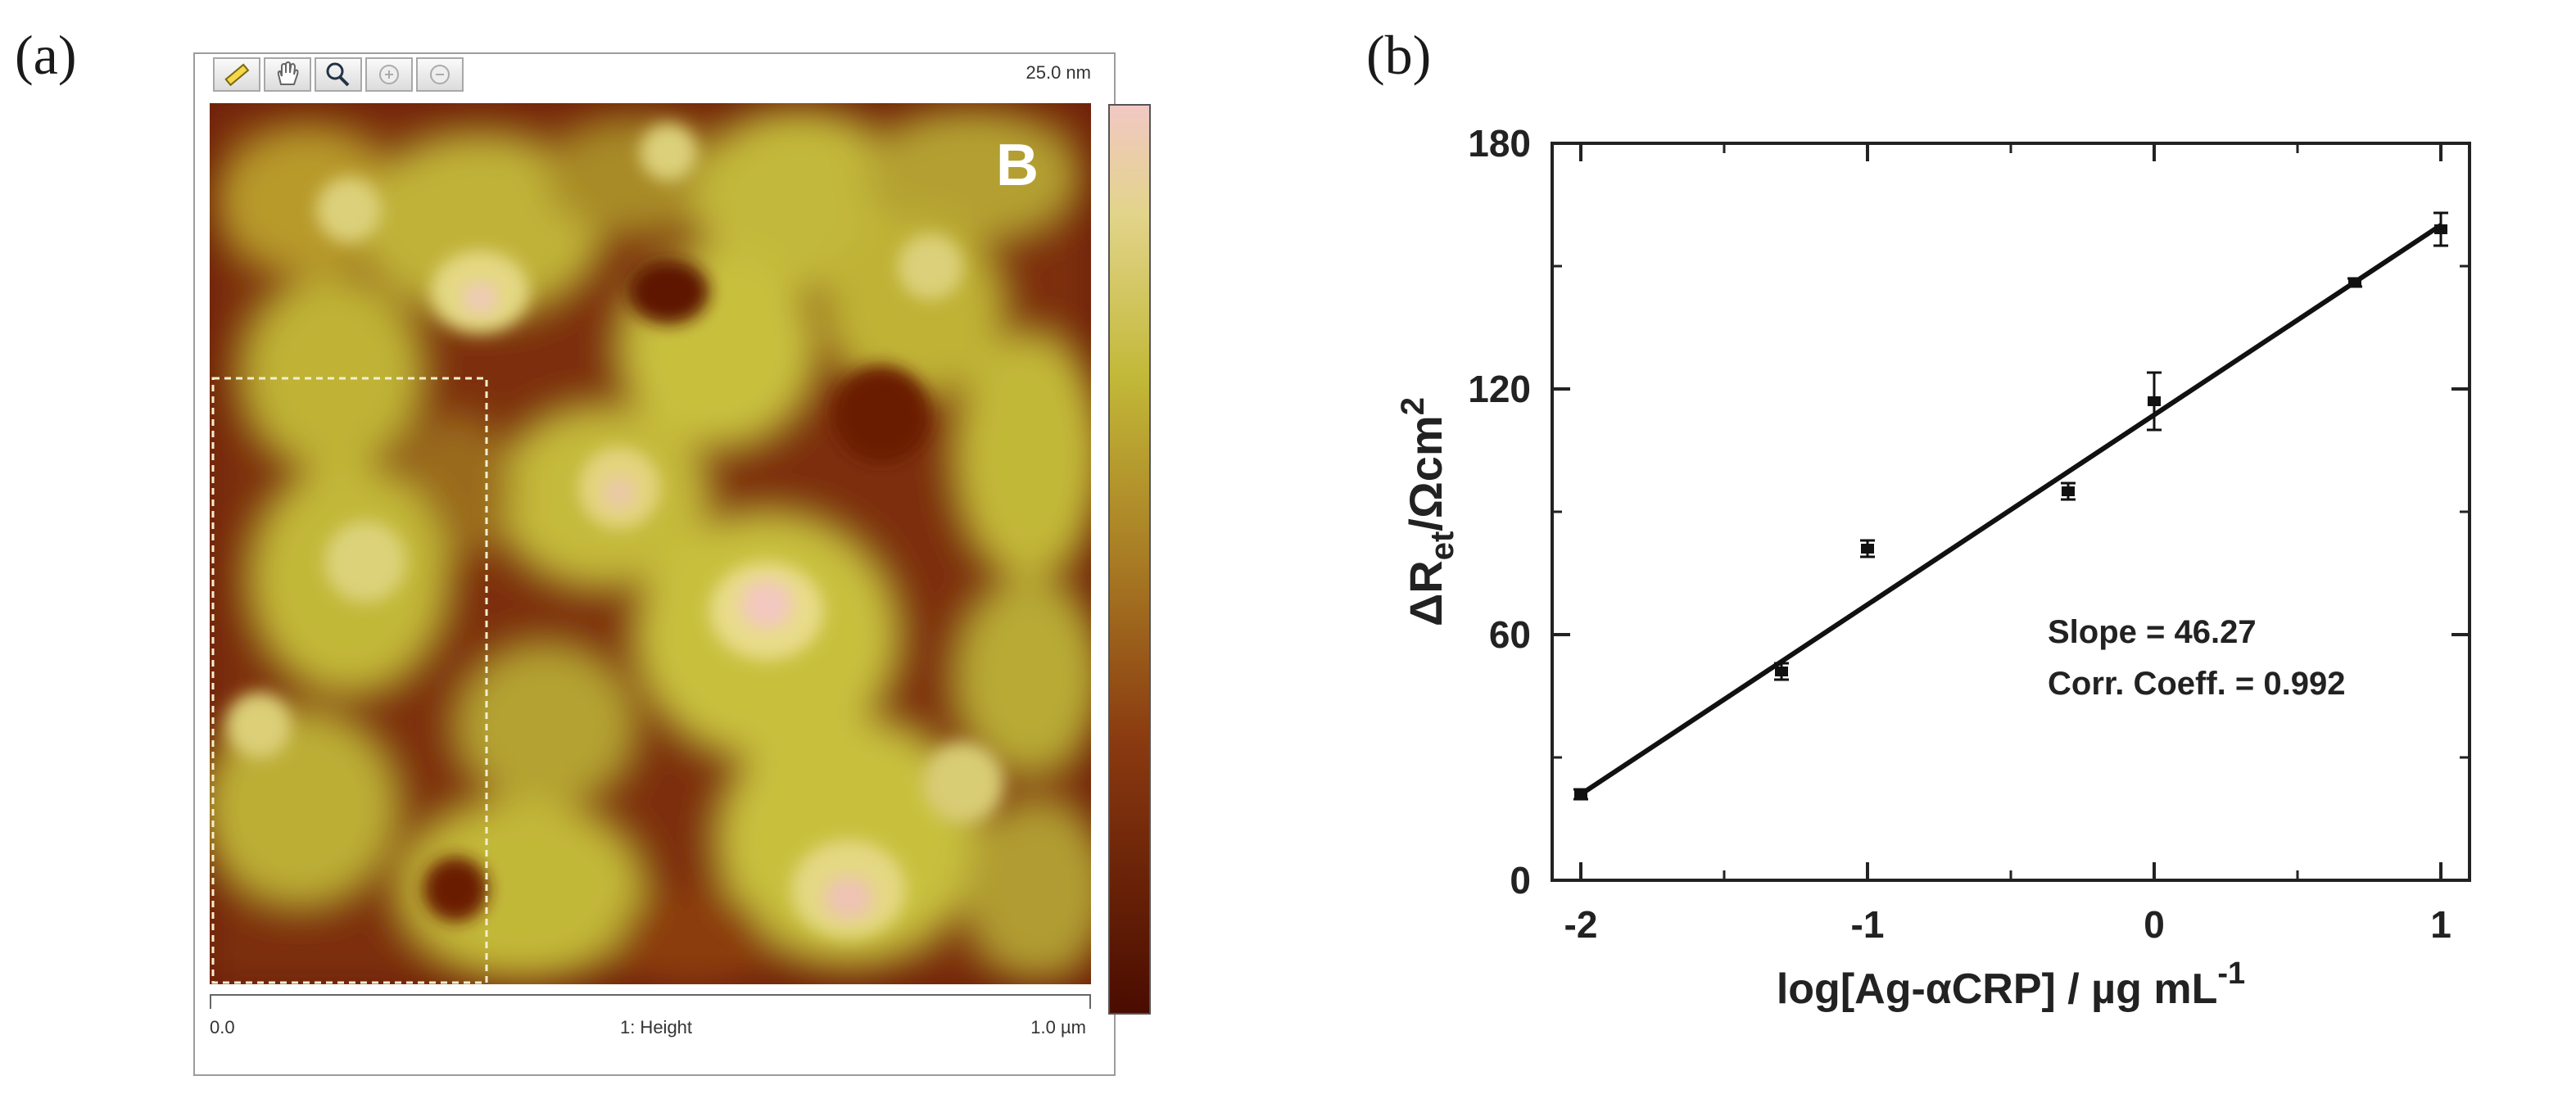 The image size is (2576, 1112). What do you see at coordinates (1520, 880) in the screenshot?
I see `y-tick-label: 0` at bounding box center [1520, 880].